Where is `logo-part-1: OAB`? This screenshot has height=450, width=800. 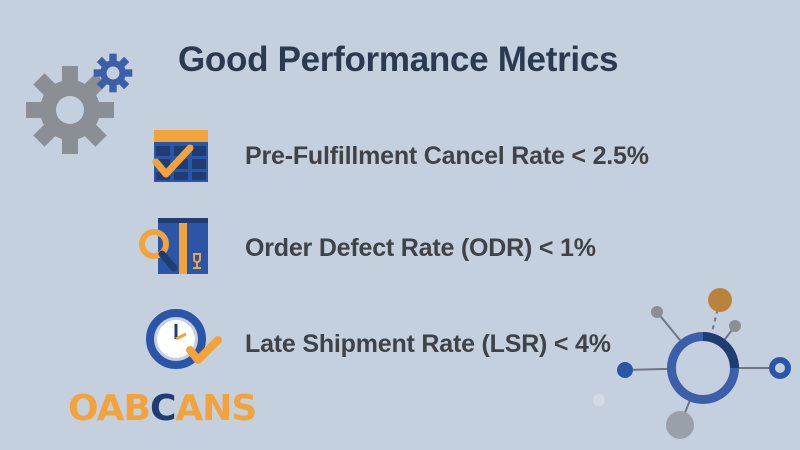
logo-part-1: OAB is located at coordinates (109, 408).